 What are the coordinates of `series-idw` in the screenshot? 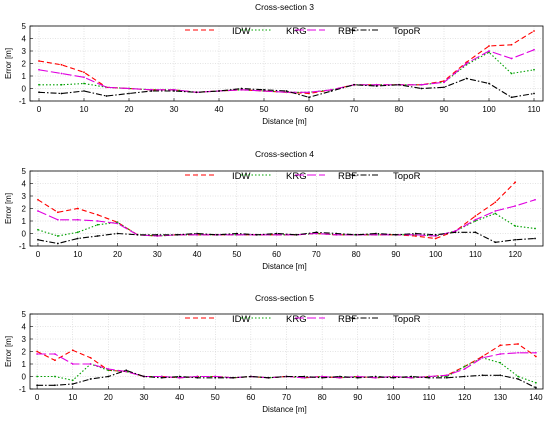 It's located at (286, 62).